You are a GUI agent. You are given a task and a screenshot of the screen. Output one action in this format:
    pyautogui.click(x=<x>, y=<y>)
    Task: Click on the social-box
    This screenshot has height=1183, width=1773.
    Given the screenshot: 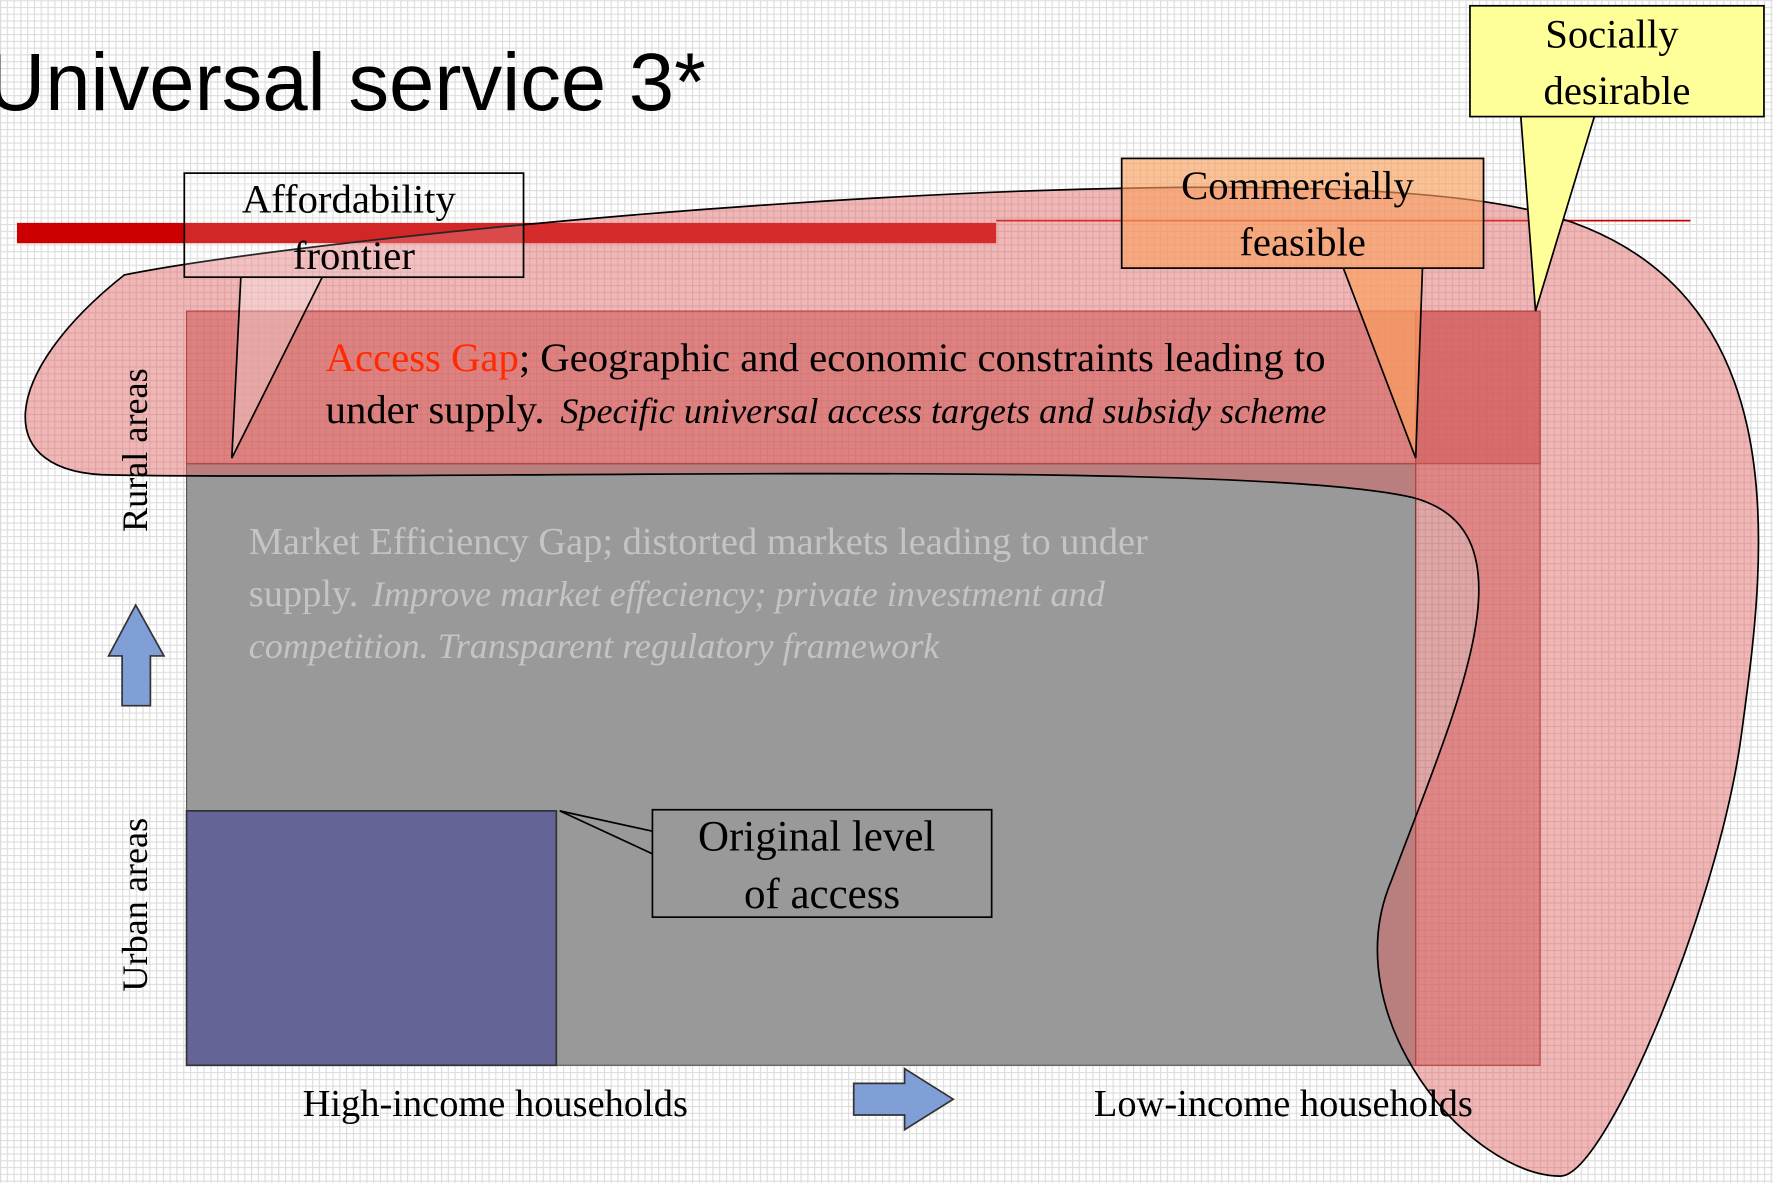 What is the action you would take?
    pyautogui.click(x=1617, y=61)
    